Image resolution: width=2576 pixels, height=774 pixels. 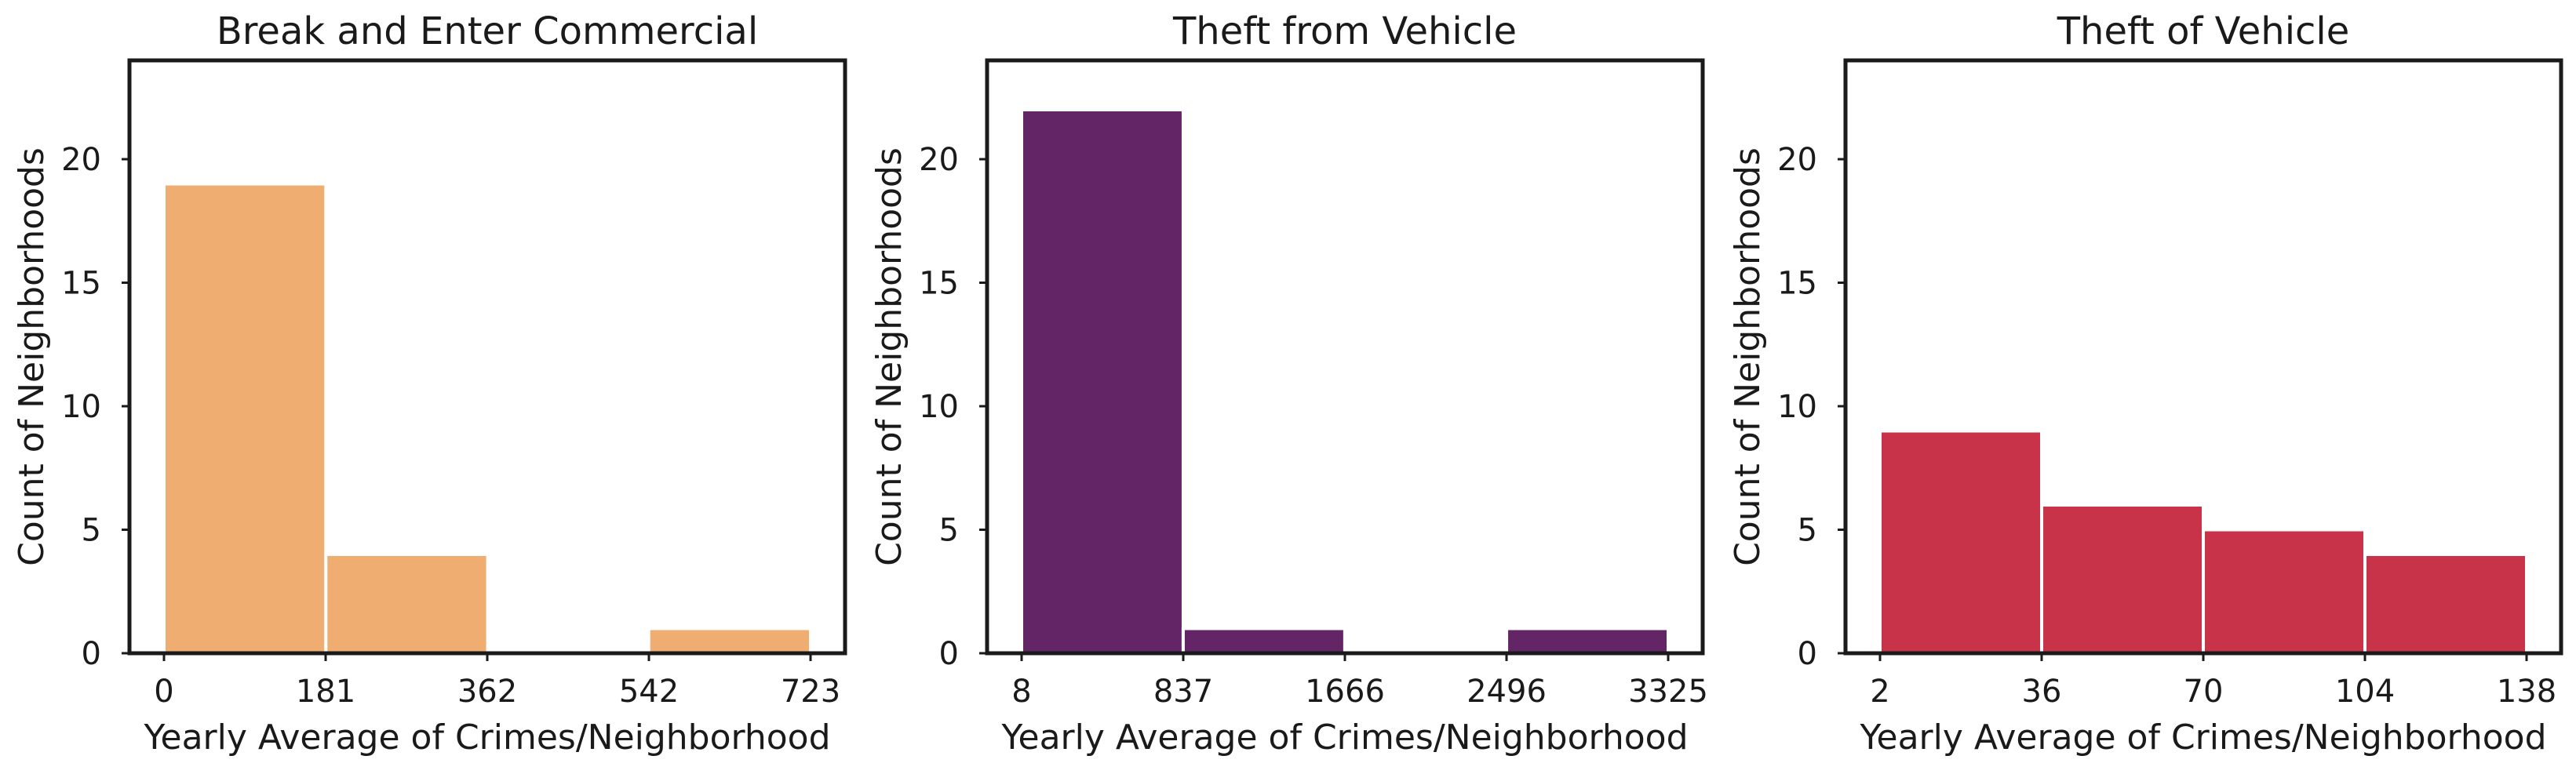 I want to click on chart-title: Theft from Vehicle, so click(x=1344, y=31).